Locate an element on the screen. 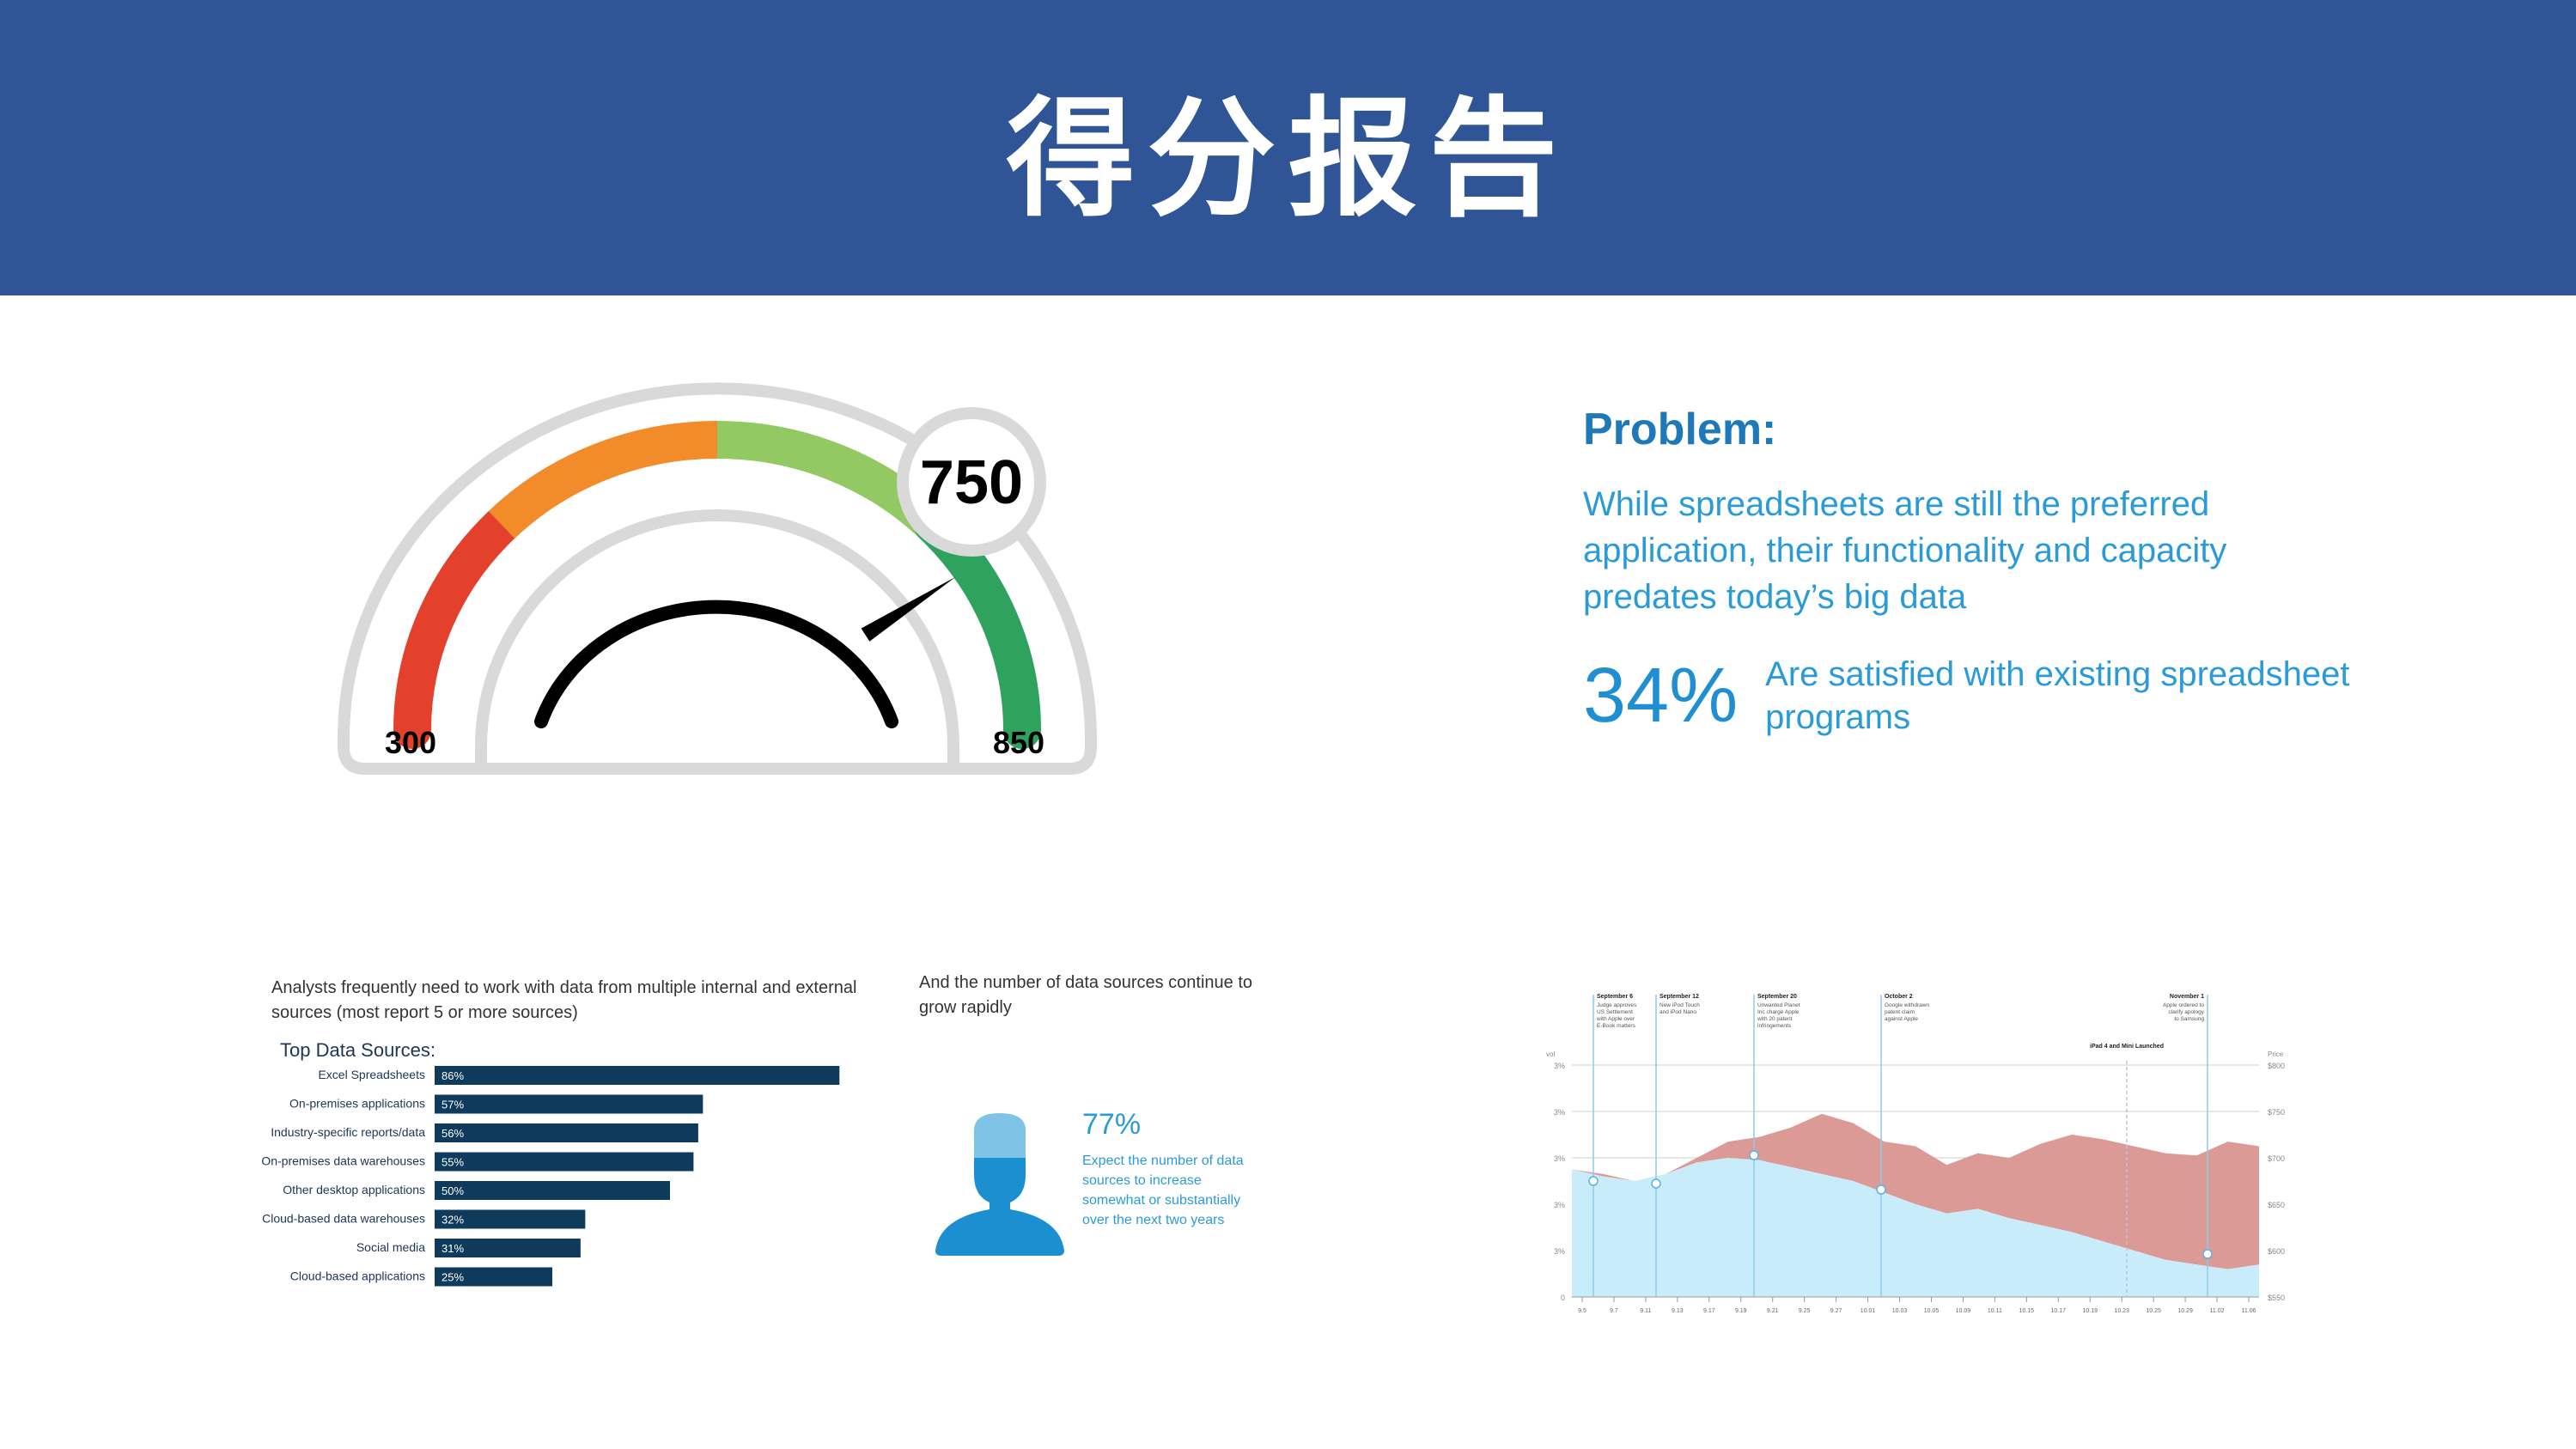 This screenshot has width=2576, height=1449. bar-category-label: Excel Spreadsheets is located at coordinates (371, 1074).